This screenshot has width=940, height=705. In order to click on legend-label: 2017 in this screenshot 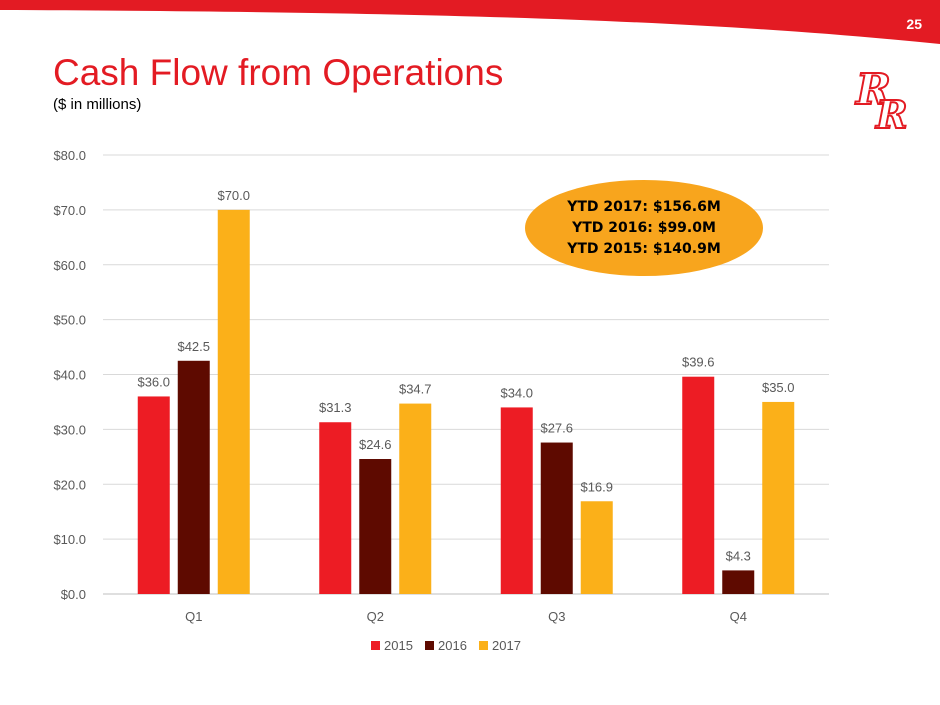, I will do `click(506, 645)`.